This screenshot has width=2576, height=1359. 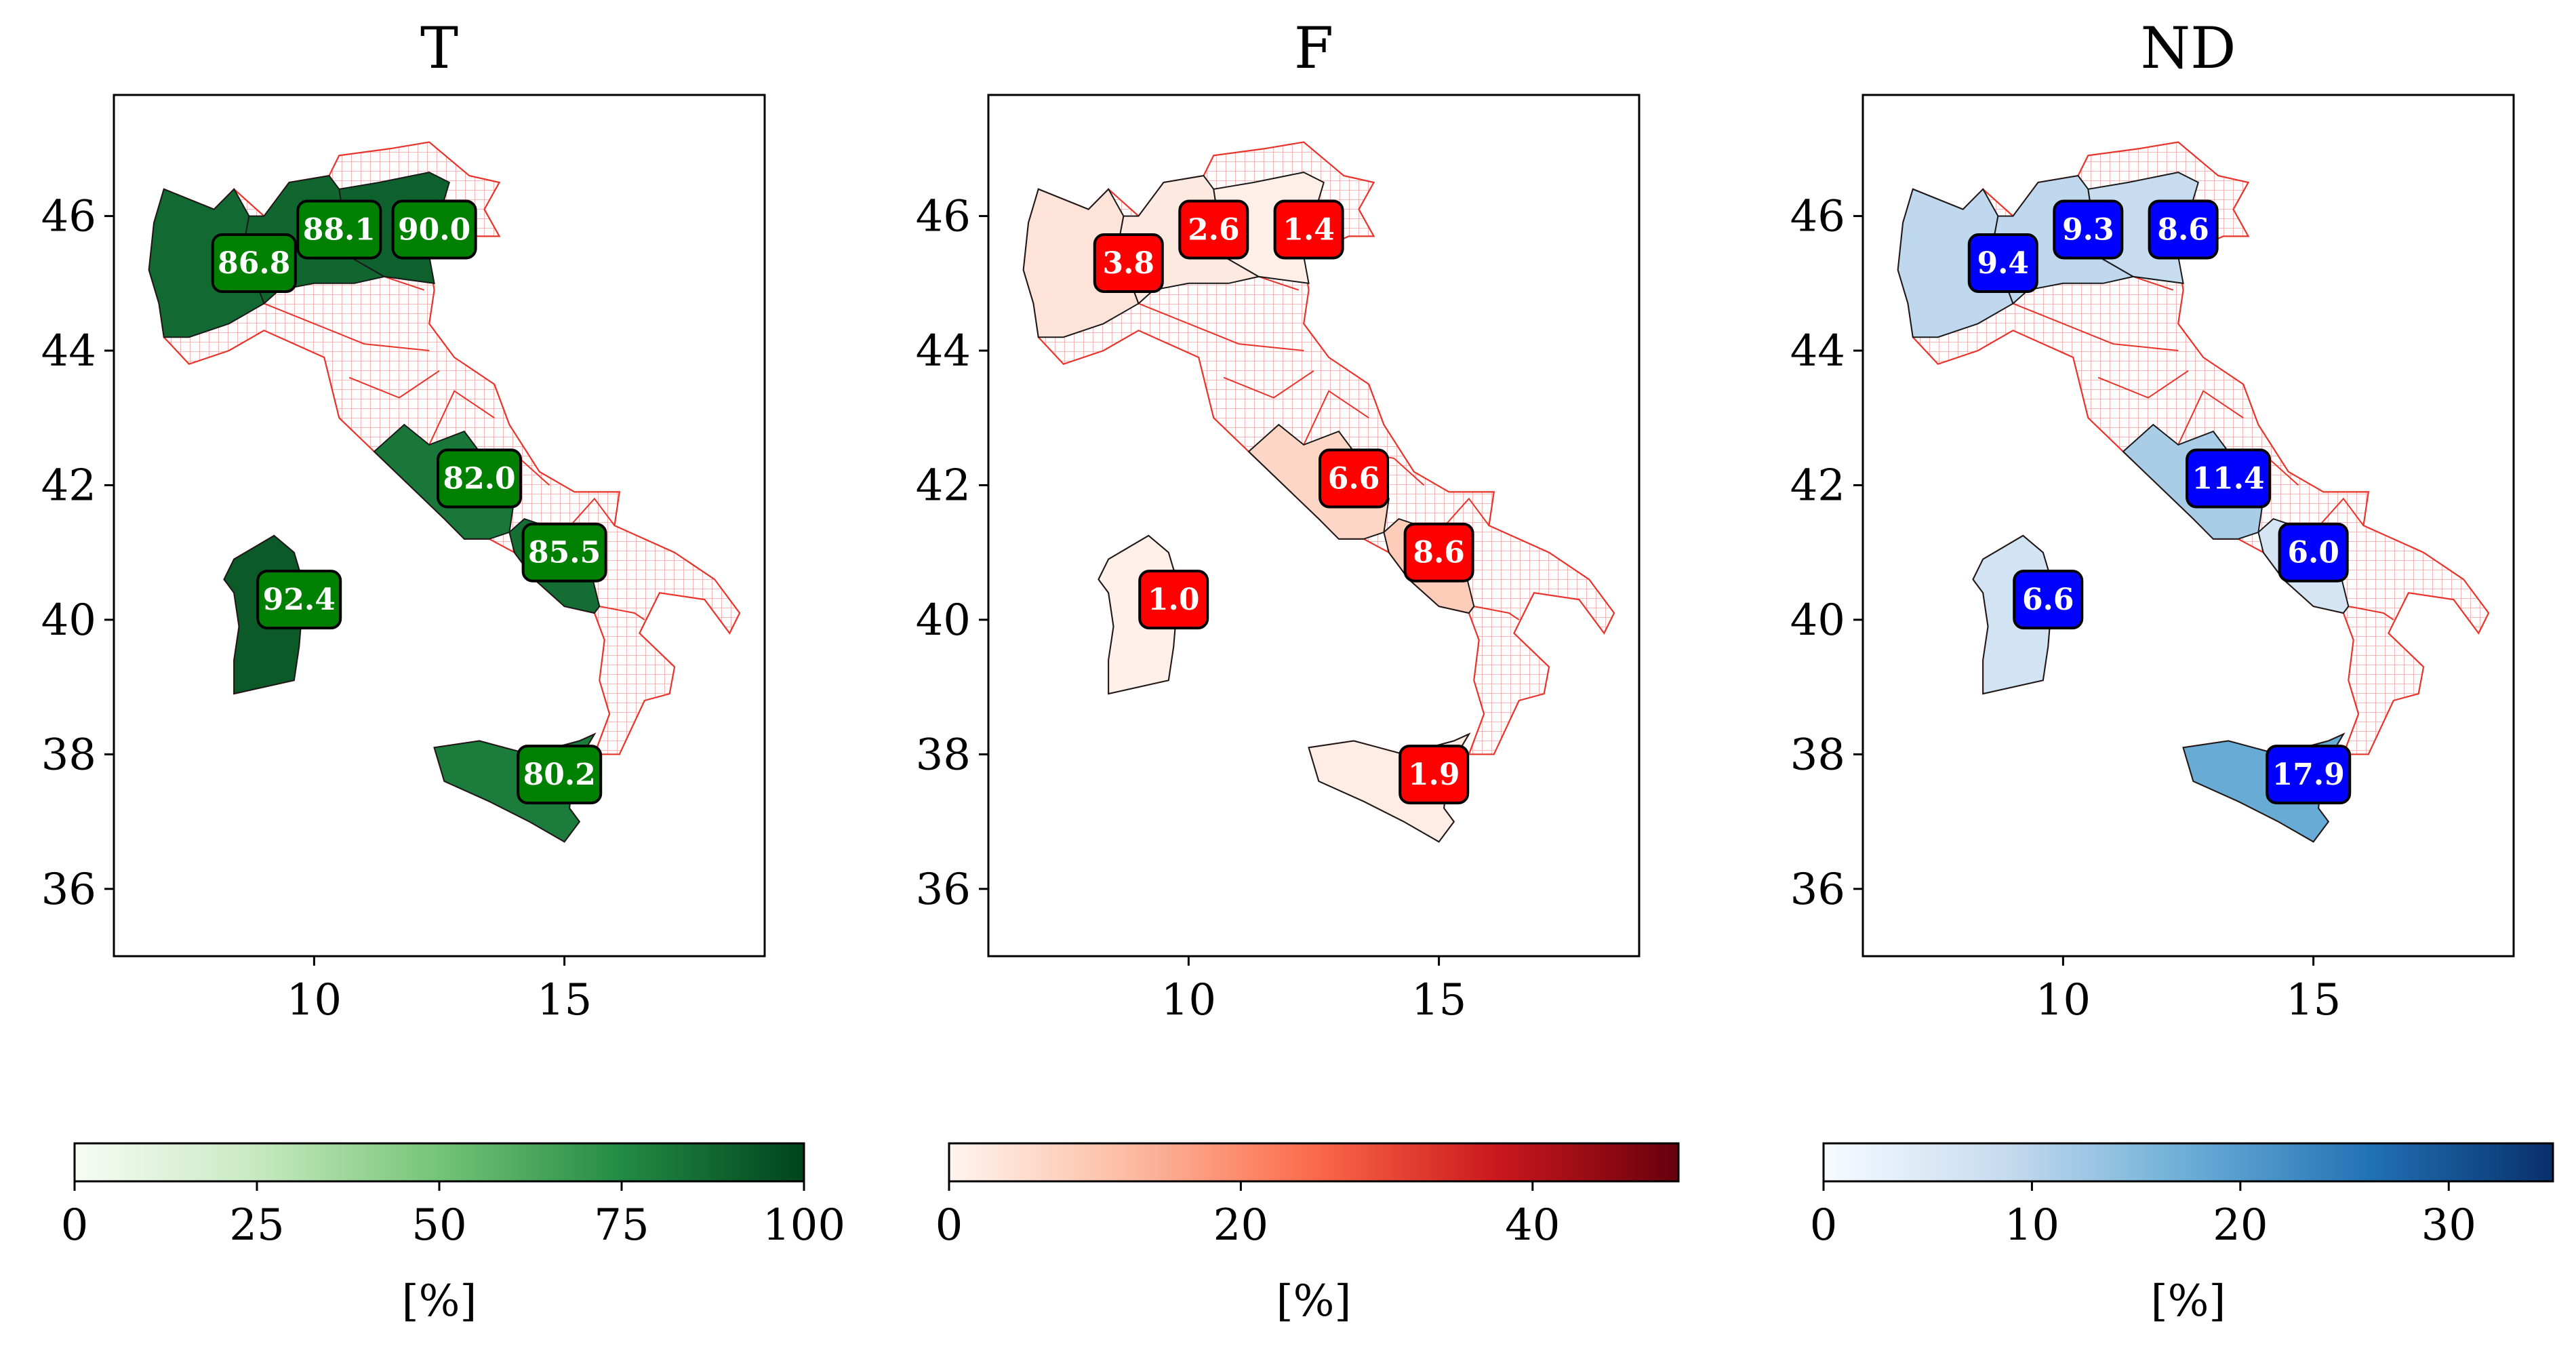 I want to click on value-label-lazio: 11.4, so click(x=2228, y=479).